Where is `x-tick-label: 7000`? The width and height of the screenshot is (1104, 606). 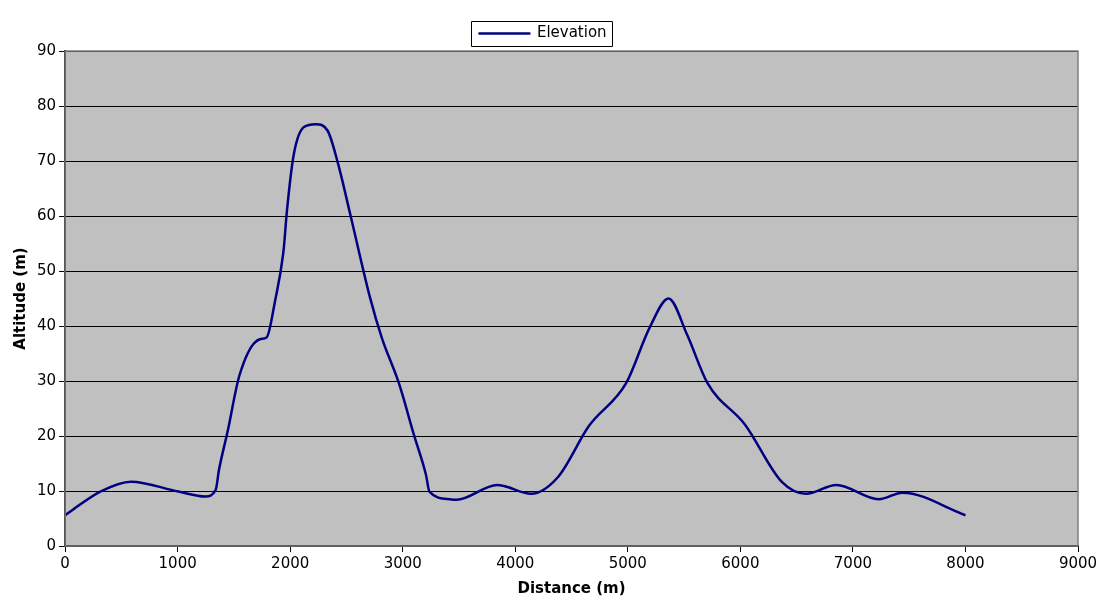
x-tick-label: 7000 is located at coordinates (852, 562).